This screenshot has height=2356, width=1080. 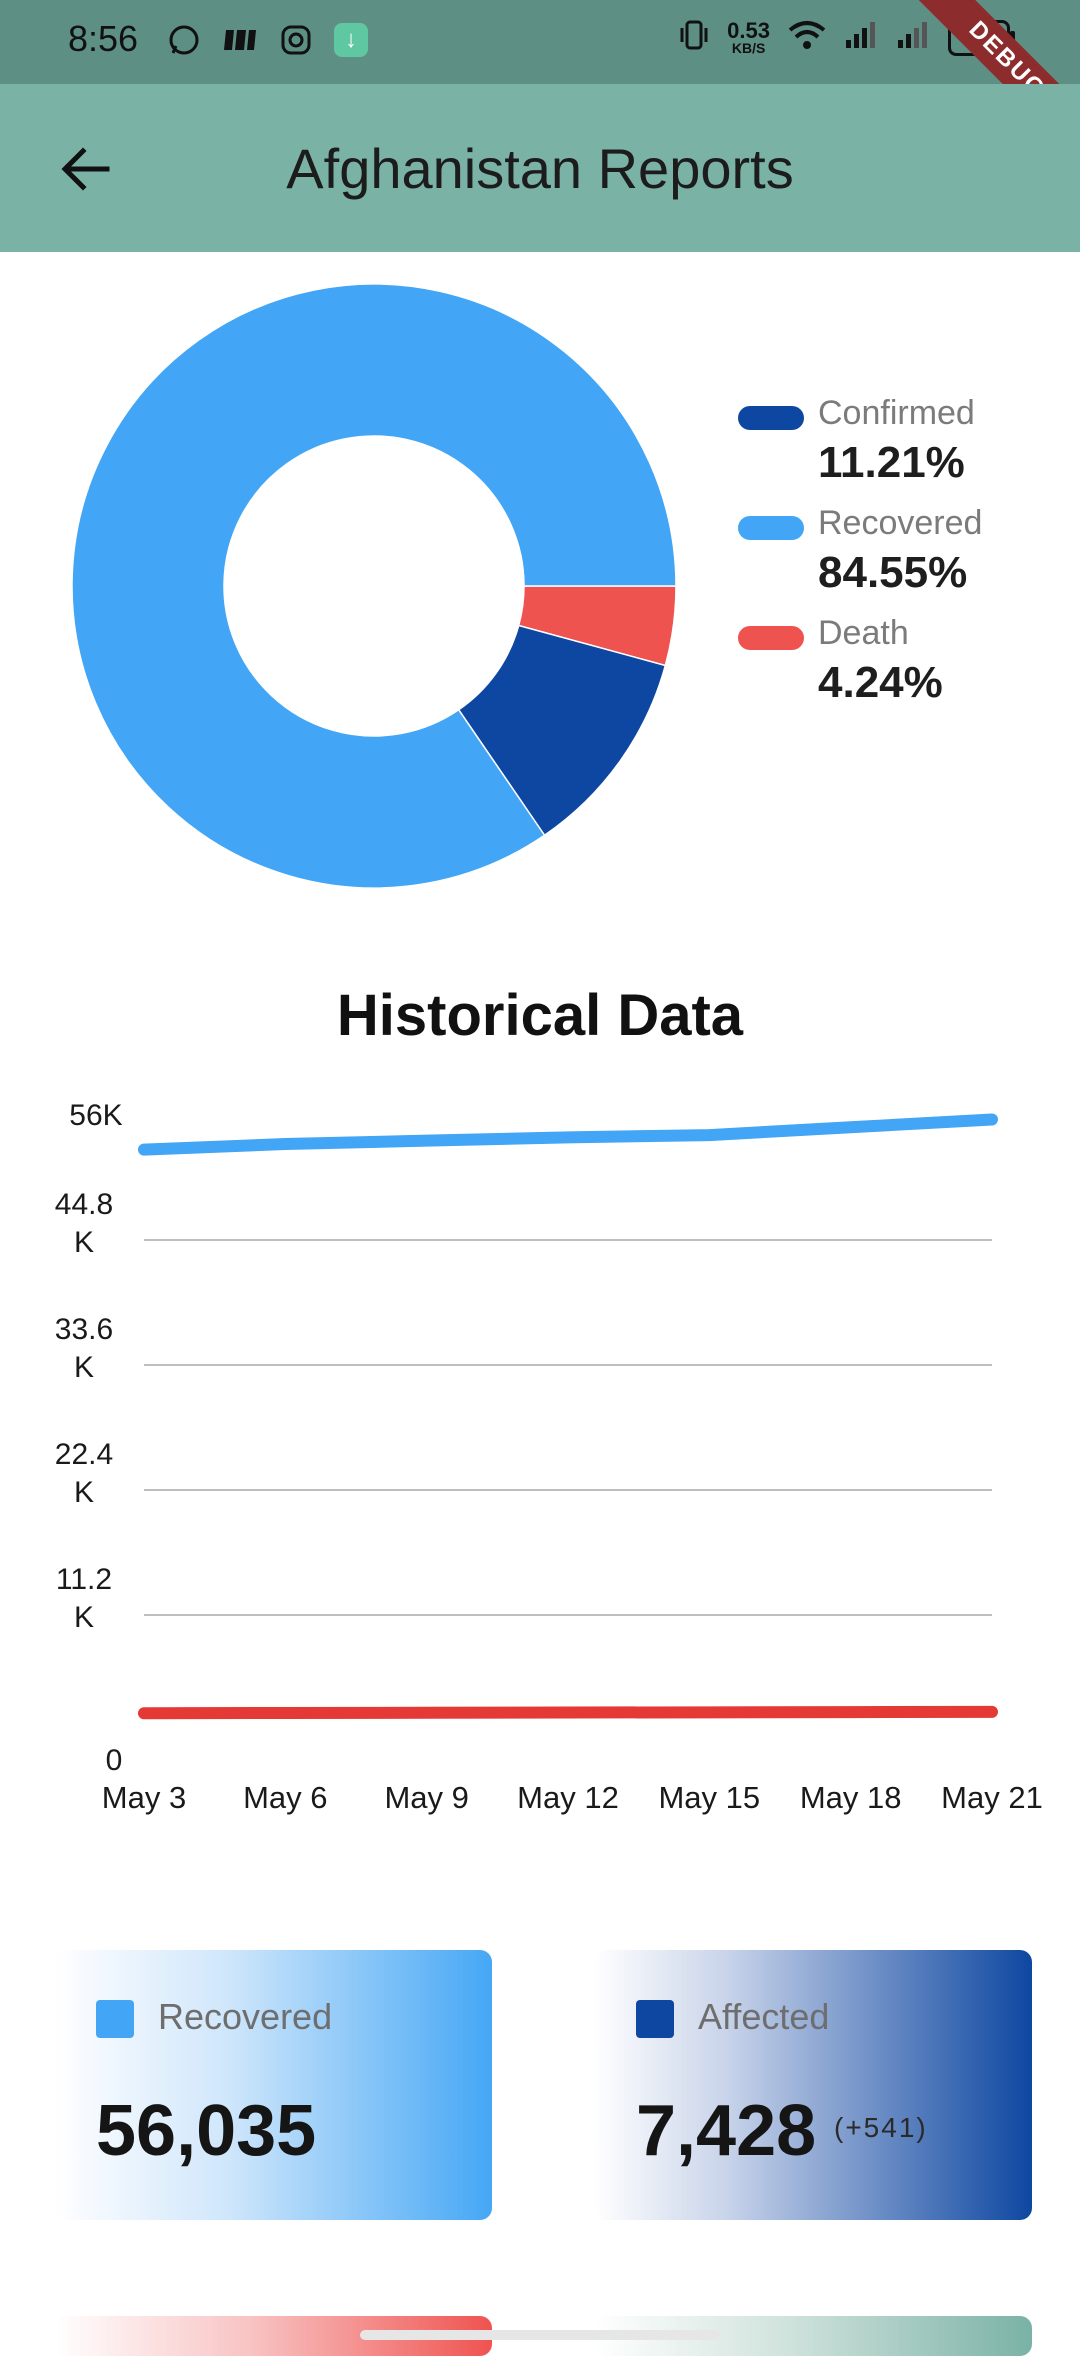 What do you see at coordinates (881, 2127) in the screenshot?
I see `affected-delta: (+541)` at bounding box center [881, 2127].